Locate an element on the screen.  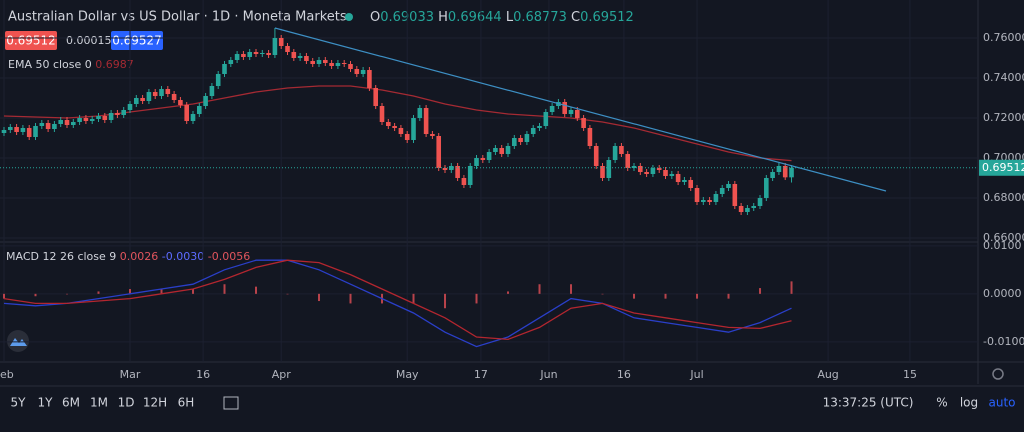
range-button: 1D is located at coordinates (126, 403).